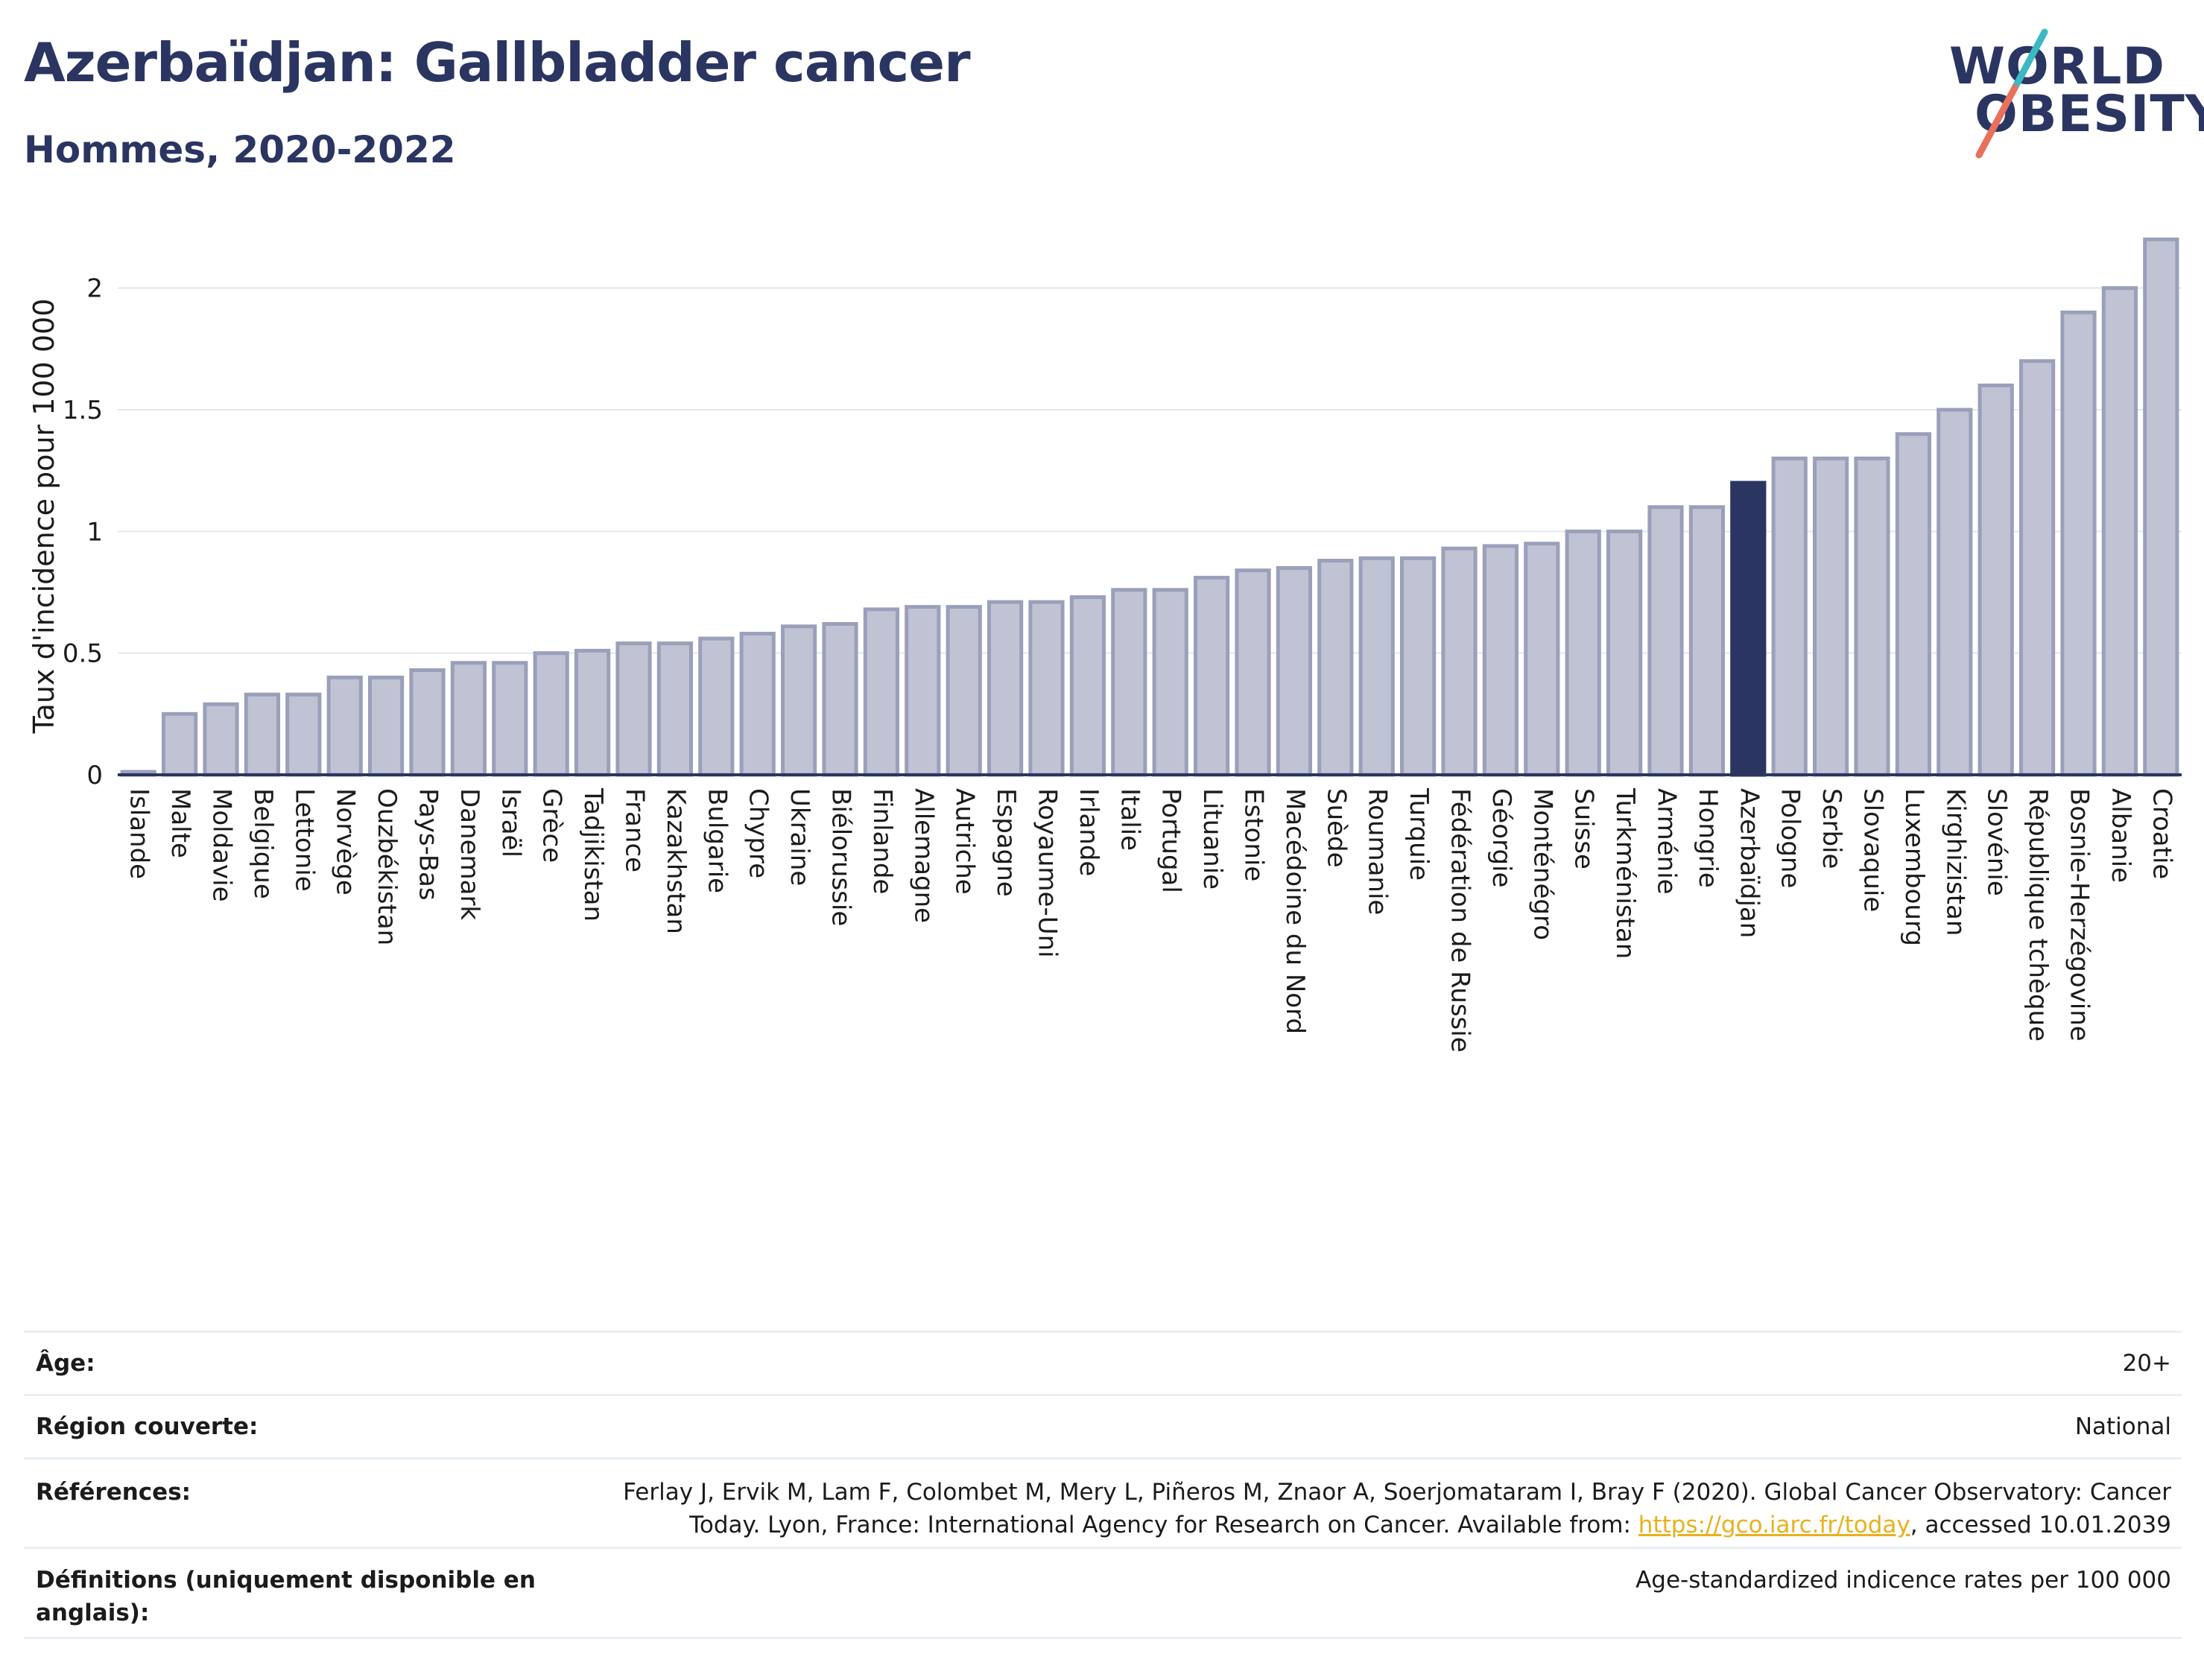 This screenshot has width=2204, height=1680. I want to click on x-tick-label: Croatie, so click(2161, 833).